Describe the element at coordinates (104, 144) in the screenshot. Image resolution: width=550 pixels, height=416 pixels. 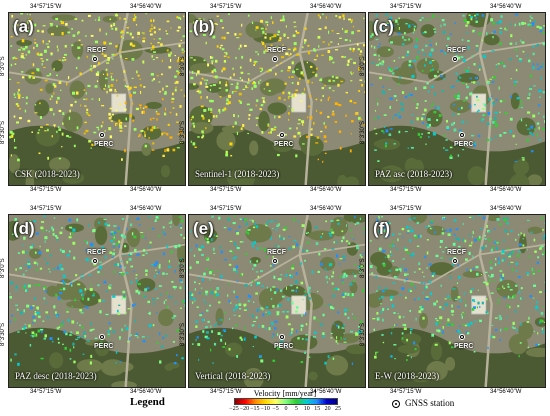
I see `station-label-perc: PERC` at that location.